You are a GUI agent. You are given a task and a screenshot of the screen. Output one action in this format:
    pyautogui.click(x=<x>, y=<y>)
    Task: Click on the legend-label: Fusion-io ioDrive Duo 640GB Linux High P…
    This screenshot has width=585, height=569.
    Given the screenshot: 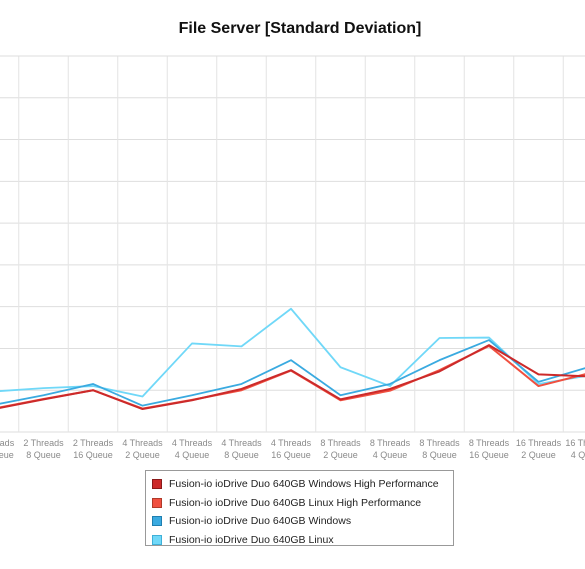 What is the action you would take?
    pyautogui.click(x=295, y=502)
    